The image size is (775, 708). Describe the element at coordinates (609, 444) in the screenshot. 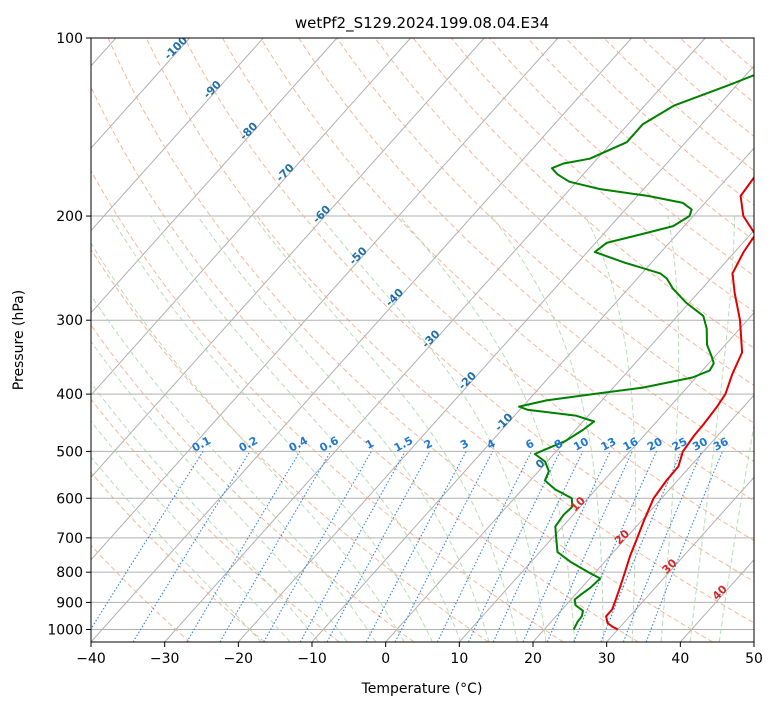

I see `mixing-ratio-label: 13` at that location.